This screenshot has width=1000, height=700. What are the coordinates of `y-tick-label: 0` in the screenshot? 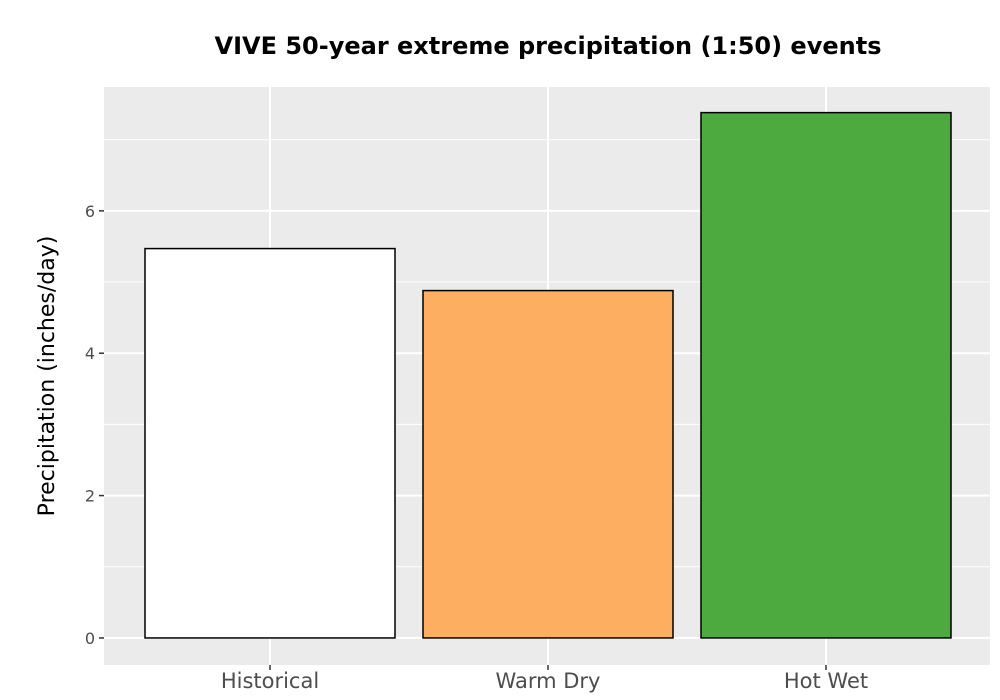 It's located at (90, 638).